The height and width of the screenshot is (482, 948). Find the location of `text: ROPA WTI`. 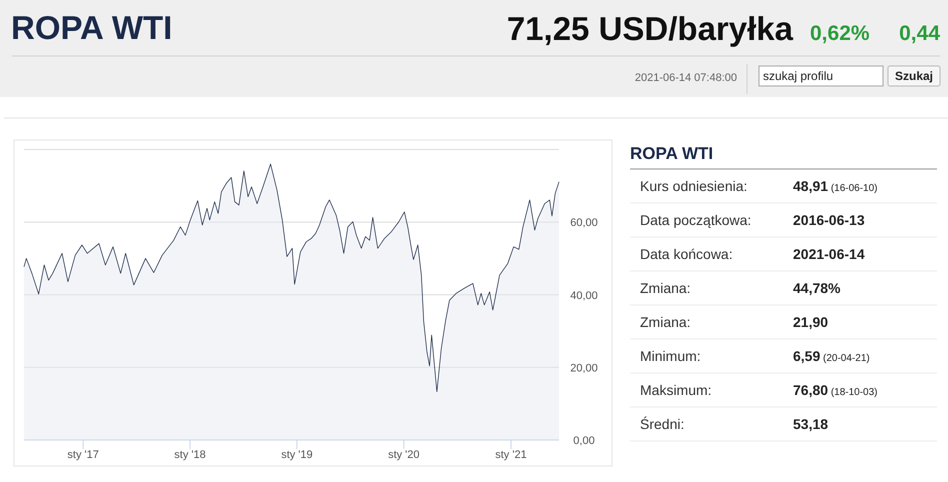

text: ROPA WTI is located at coordinates (672, 153).